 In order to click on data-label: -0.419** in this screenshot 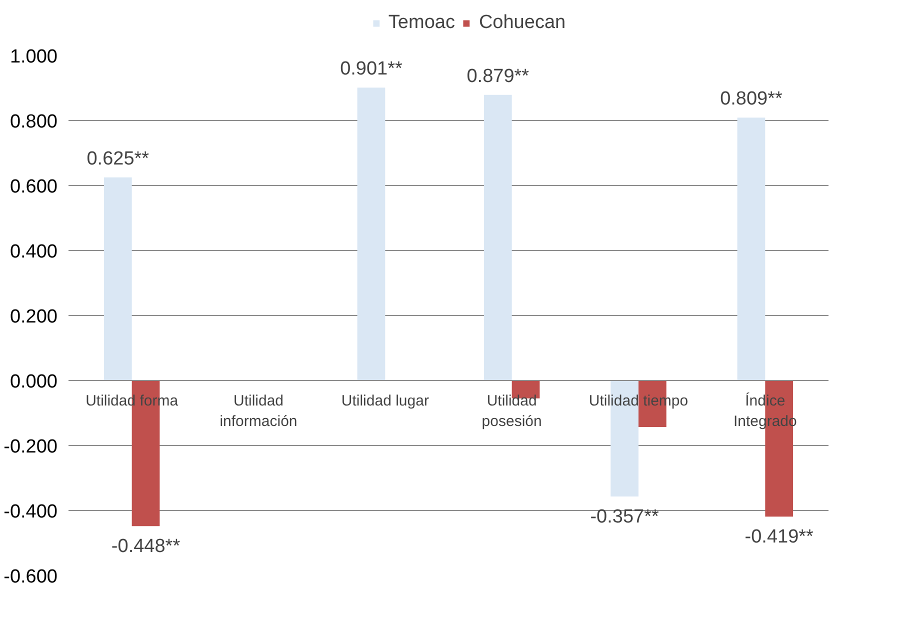, I will do `click(779, 537)`.